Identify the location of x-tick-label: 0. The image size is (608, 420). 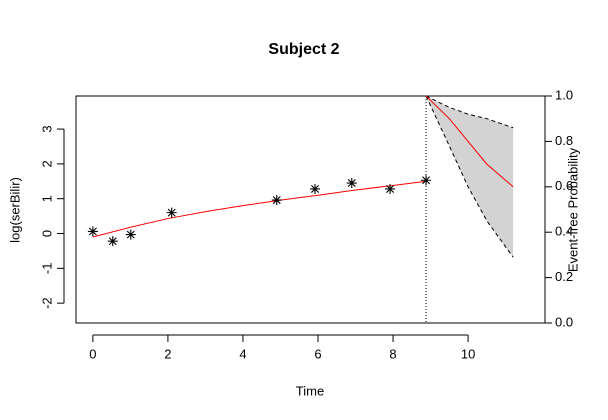
(92, 353).